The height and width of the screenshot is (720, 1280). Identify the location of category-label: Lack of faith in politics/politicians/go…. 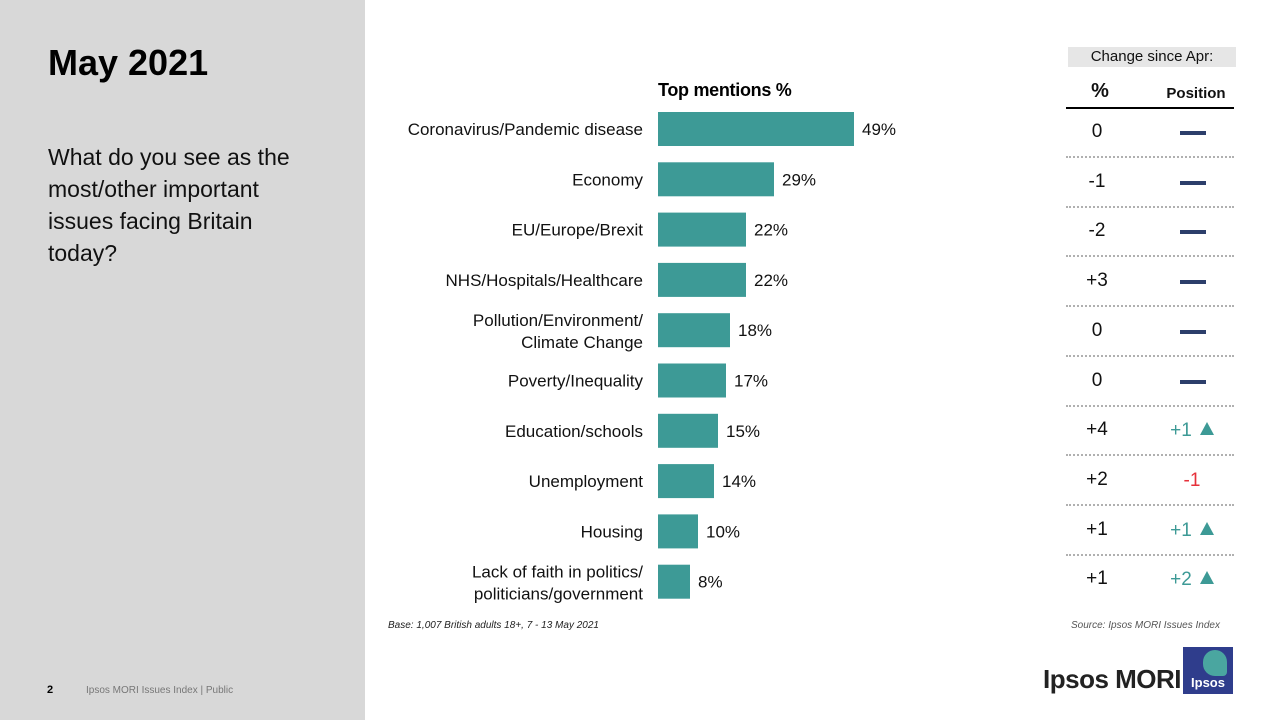
(557, 583).